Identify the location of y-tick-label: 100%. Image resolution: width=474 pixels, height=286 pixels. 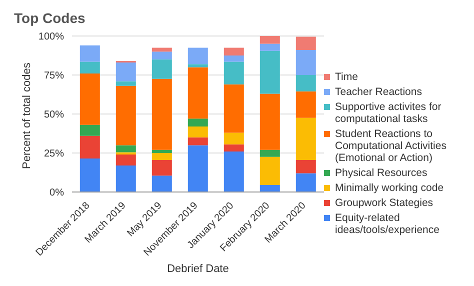
(51, 37).